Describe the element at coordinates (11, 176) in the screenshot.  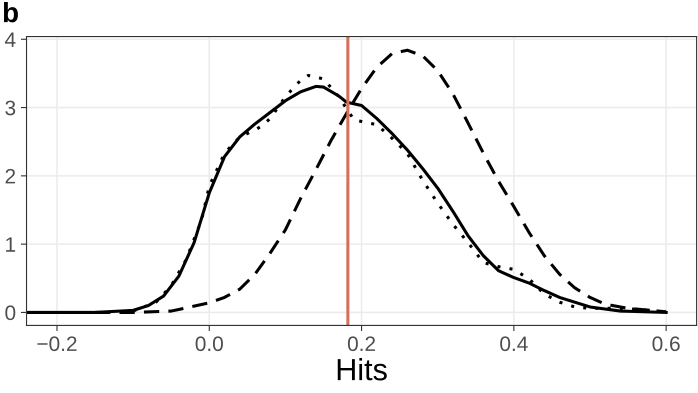
I see `y-tick-label: 2` at that location.